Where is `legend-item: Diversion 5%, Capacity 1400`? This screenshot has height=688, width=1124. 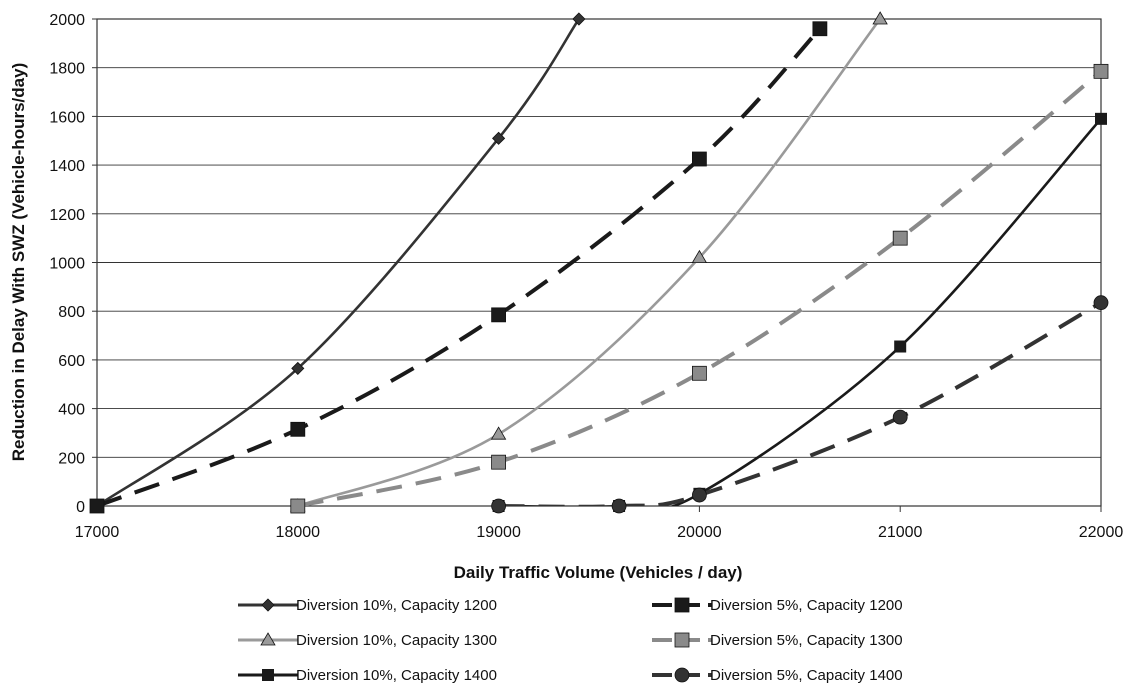
legend-item: Diversion 5%, Capacity 1400 is located at coordinates (777, 675).